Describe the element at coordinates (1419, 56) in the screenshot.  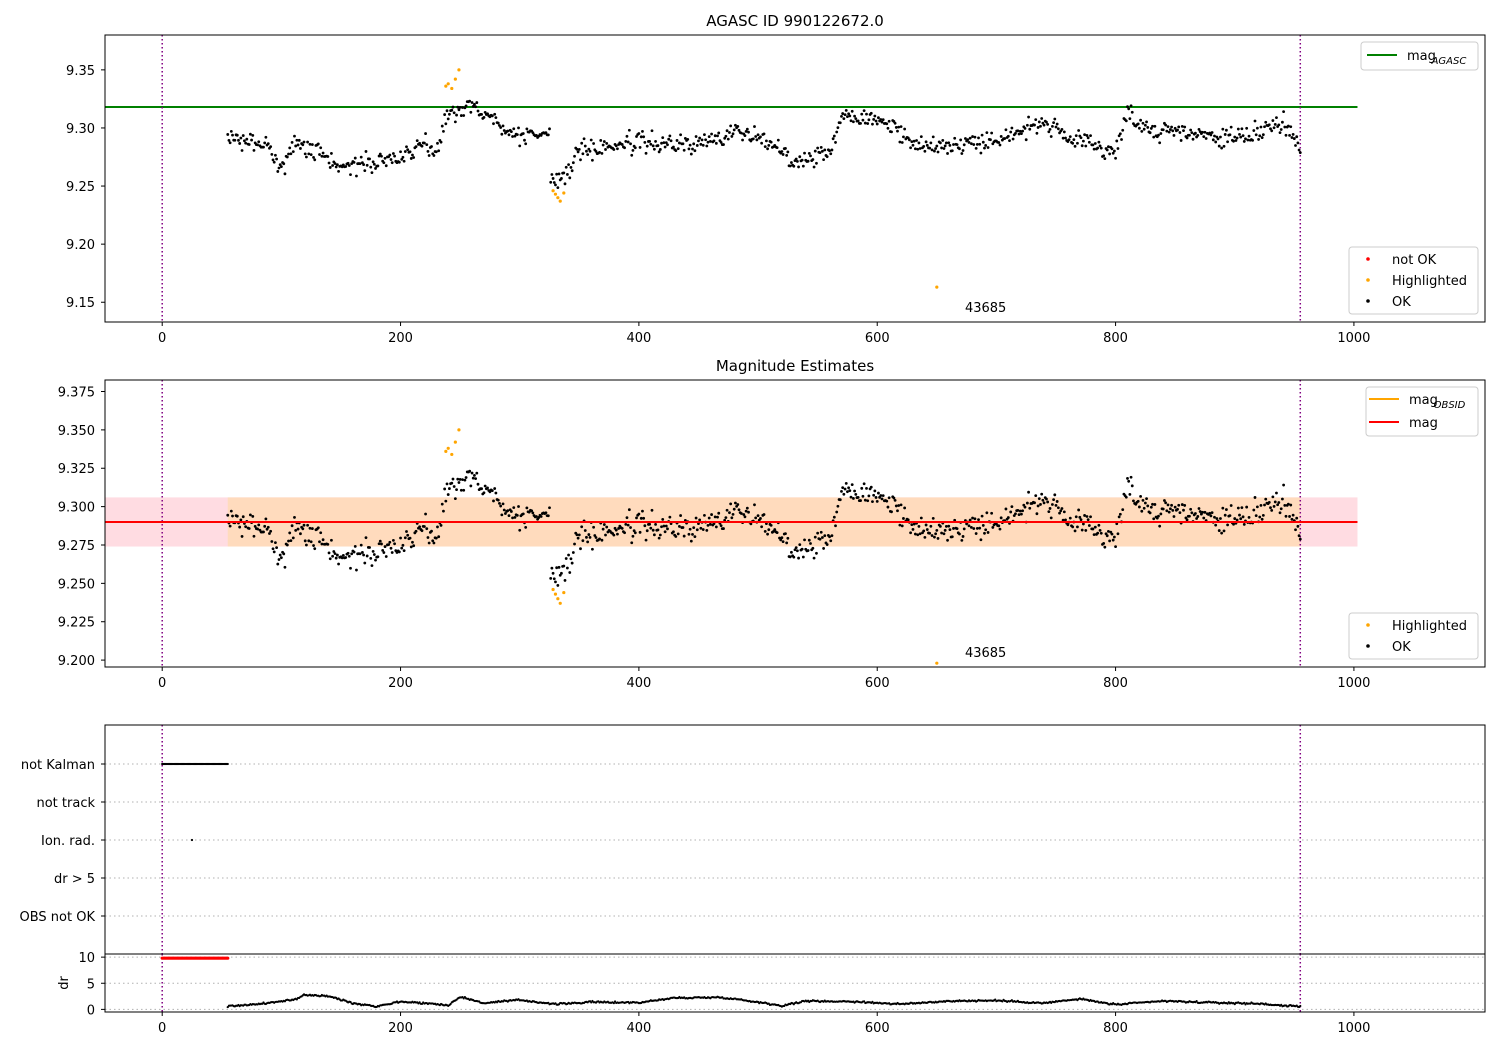
I see `legend-lines` at that location.